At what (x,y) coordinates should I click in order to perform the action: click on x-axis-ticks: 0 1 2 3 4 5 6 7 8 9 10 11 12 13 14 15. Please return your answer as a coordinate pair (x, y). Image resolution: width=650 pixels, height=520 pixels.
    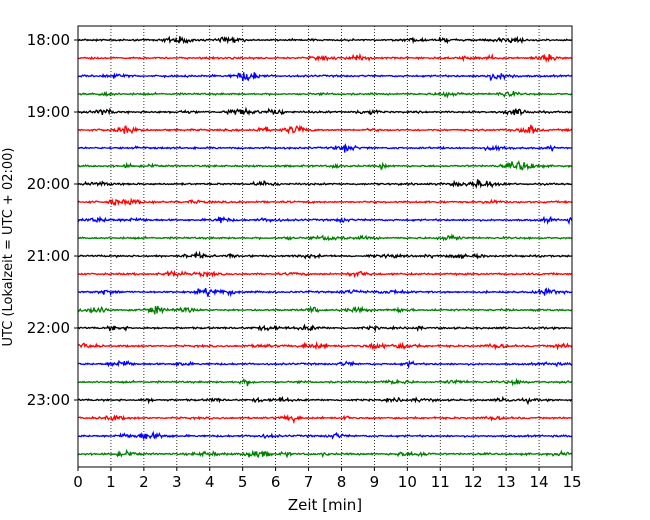
    Looking at the image, I should click on (327, 479).